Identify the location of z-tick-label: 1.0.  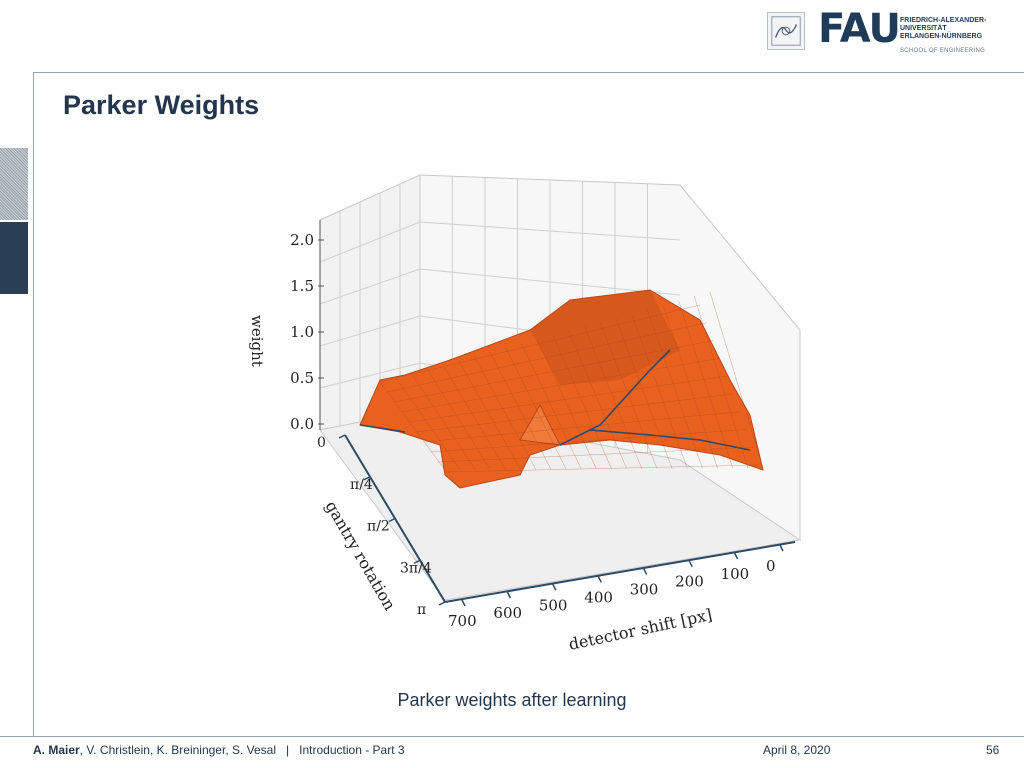
(302, 332).